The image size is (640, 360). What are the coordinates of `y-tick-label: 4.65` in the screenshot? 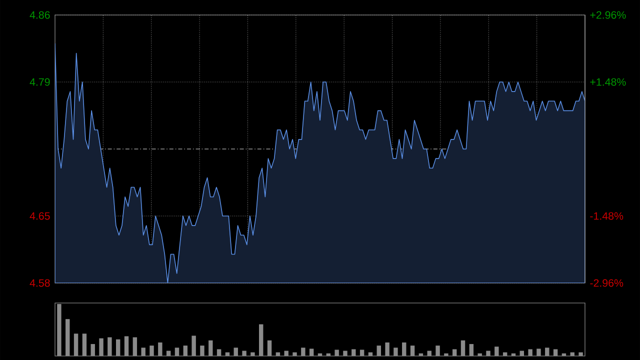 It's located at (40, 216).